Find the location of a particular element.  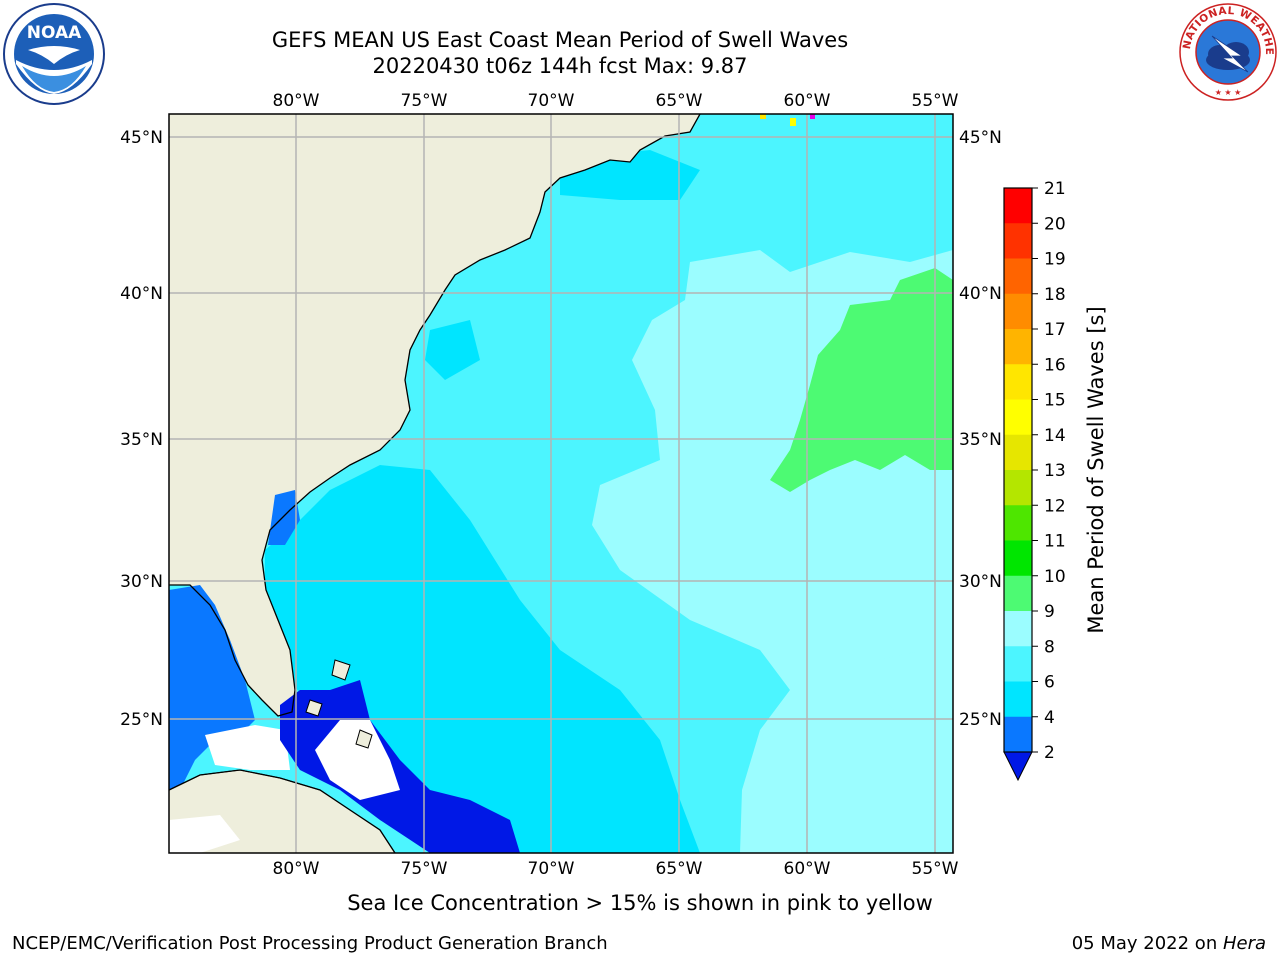

colorbar-tick-label: 9 is located at coordinates (1049, 612).